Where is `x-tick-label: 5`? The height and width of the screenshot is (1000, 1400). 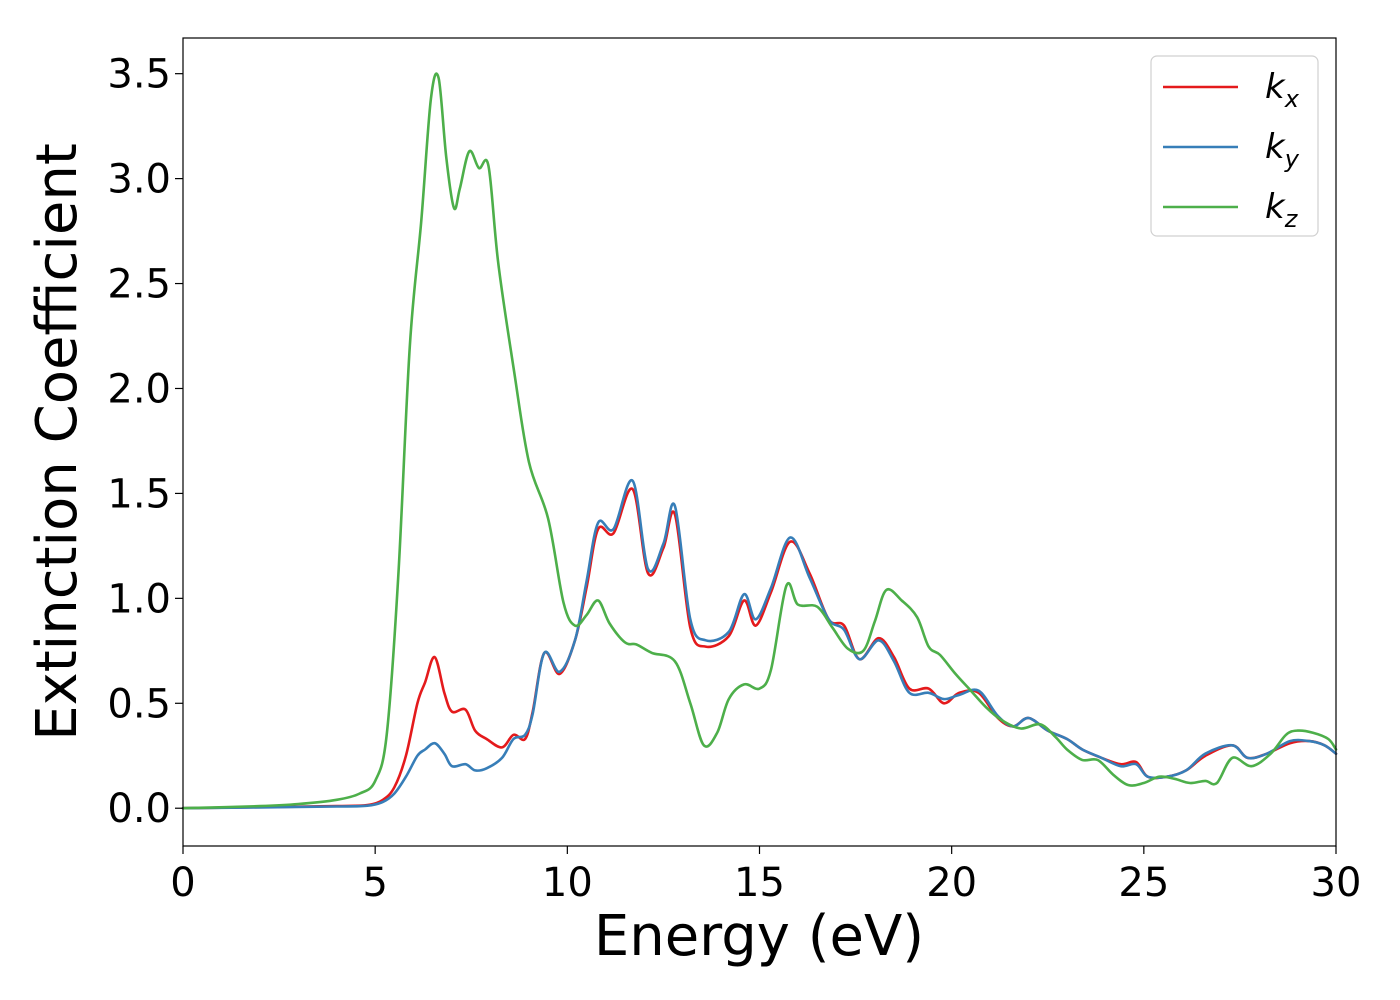
x-tick-label: 5 is located at coordinates (374, 883).